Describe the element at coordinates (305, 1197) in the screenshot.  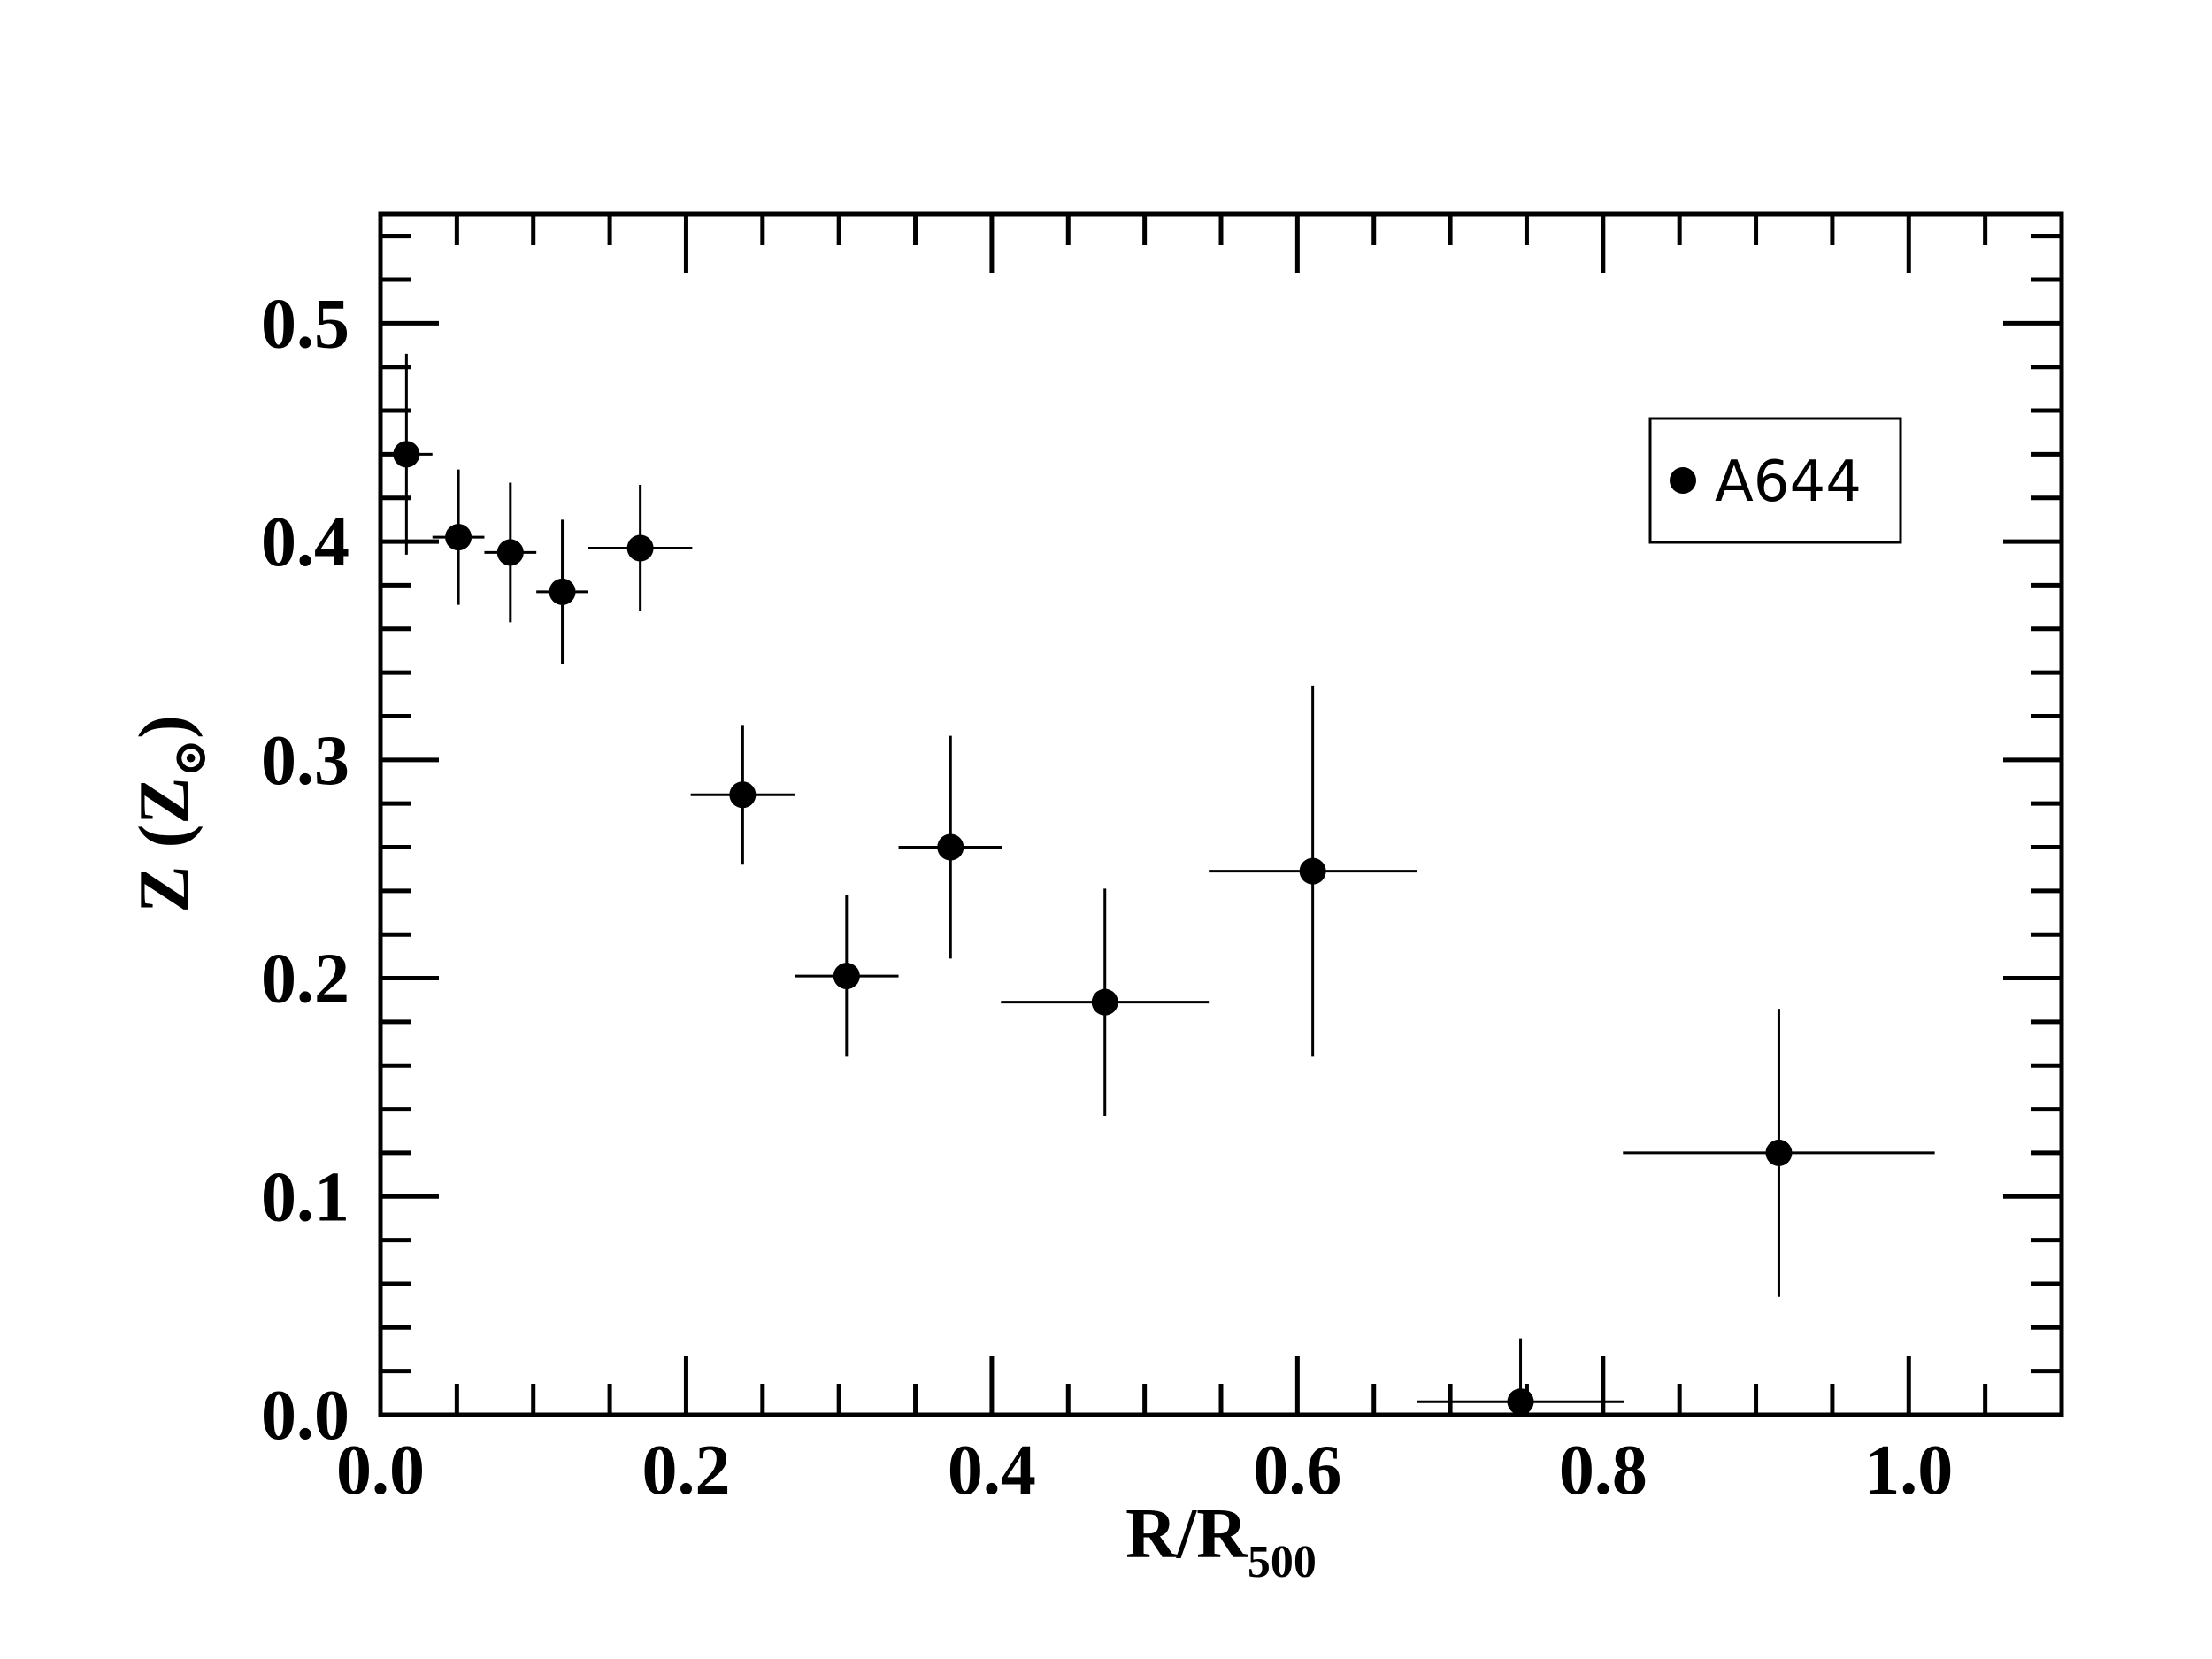
I see `y-tick-label: 0.1` at that location.